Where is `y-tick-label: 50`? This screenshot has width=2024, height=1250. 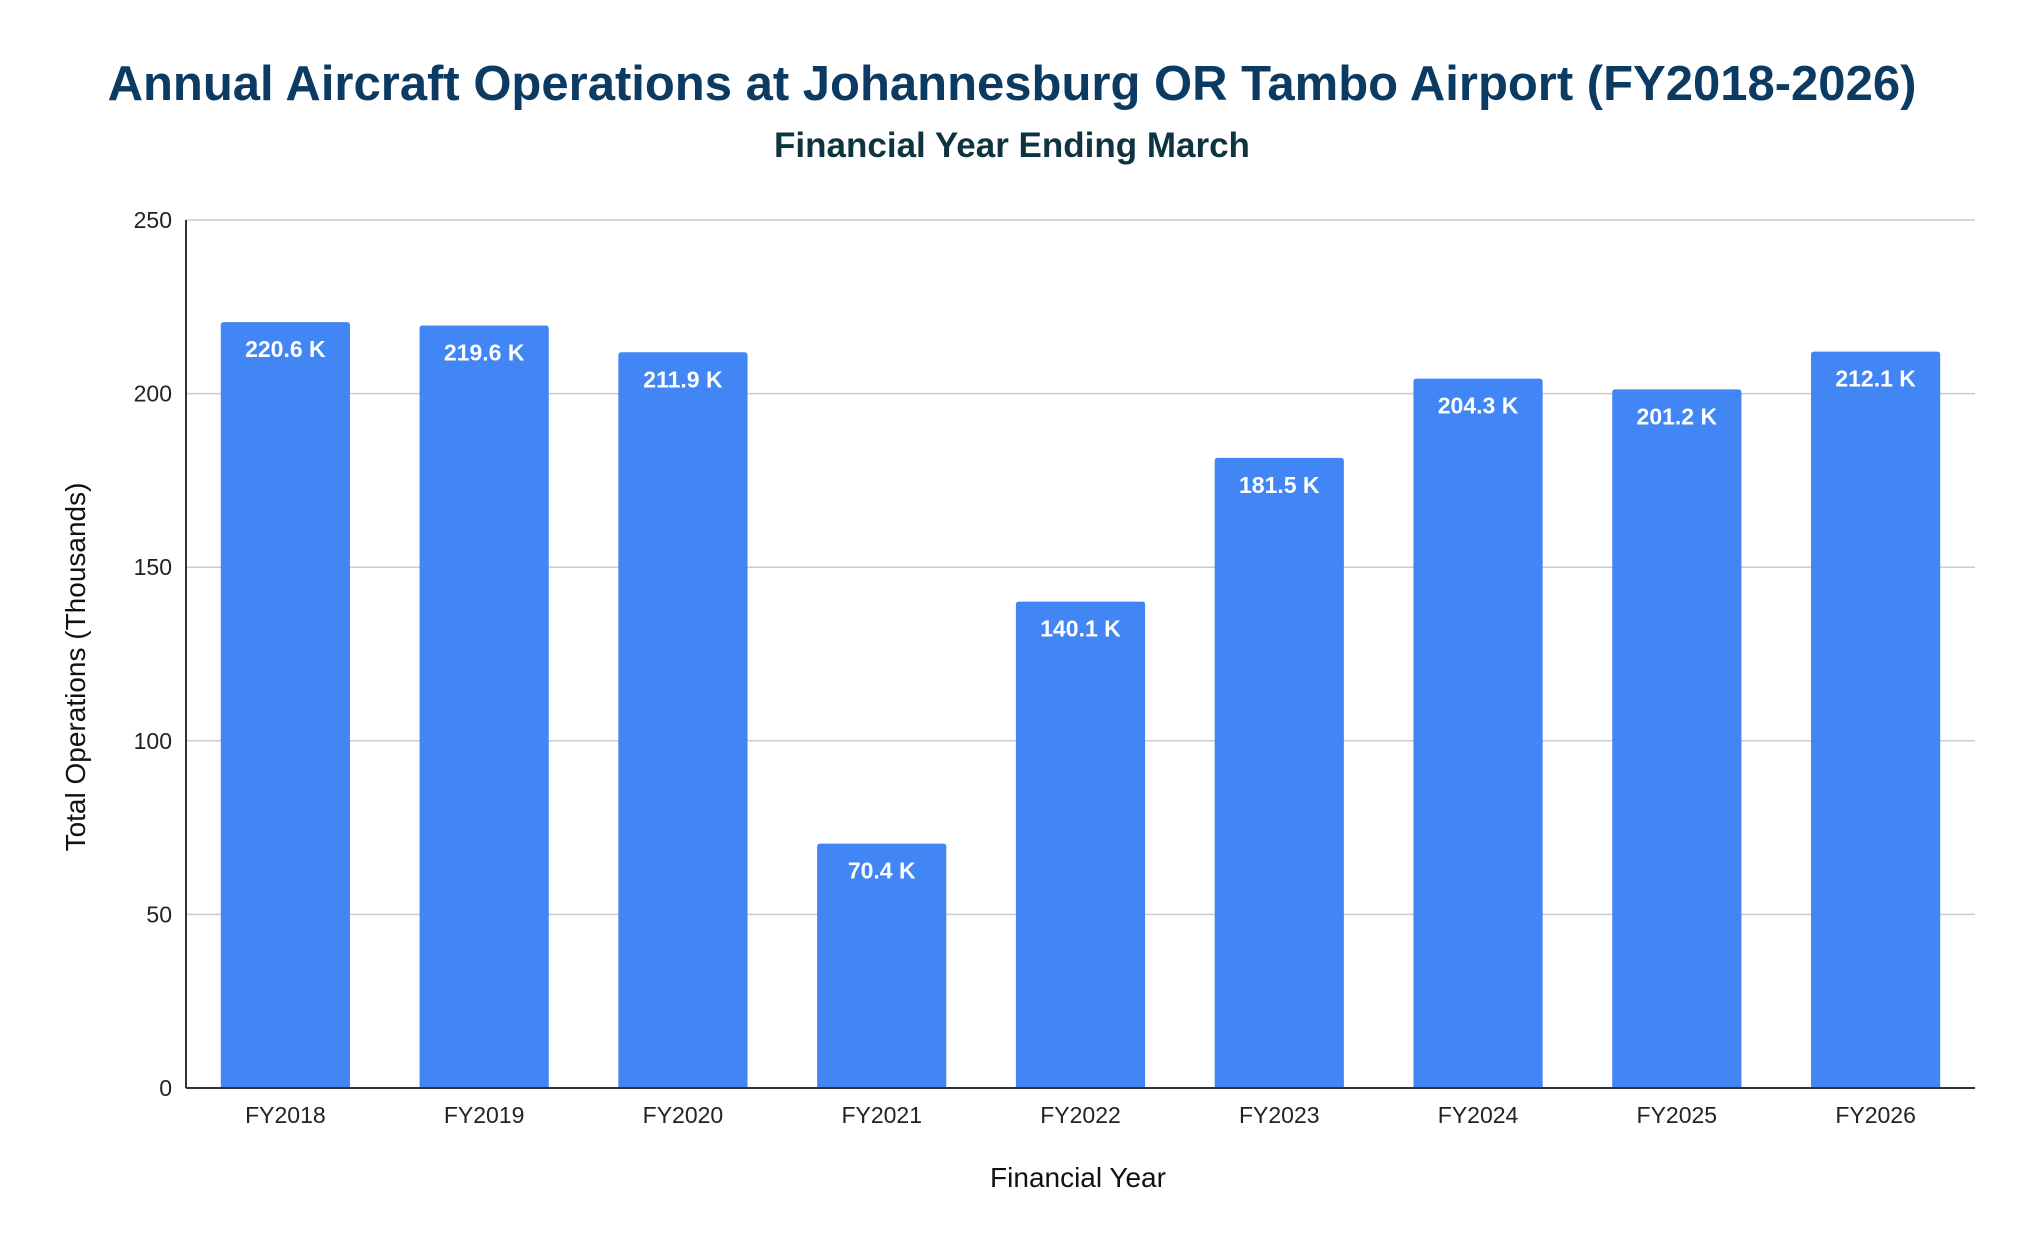 y-tick-label: 50 is located at coordinates (159, 914).